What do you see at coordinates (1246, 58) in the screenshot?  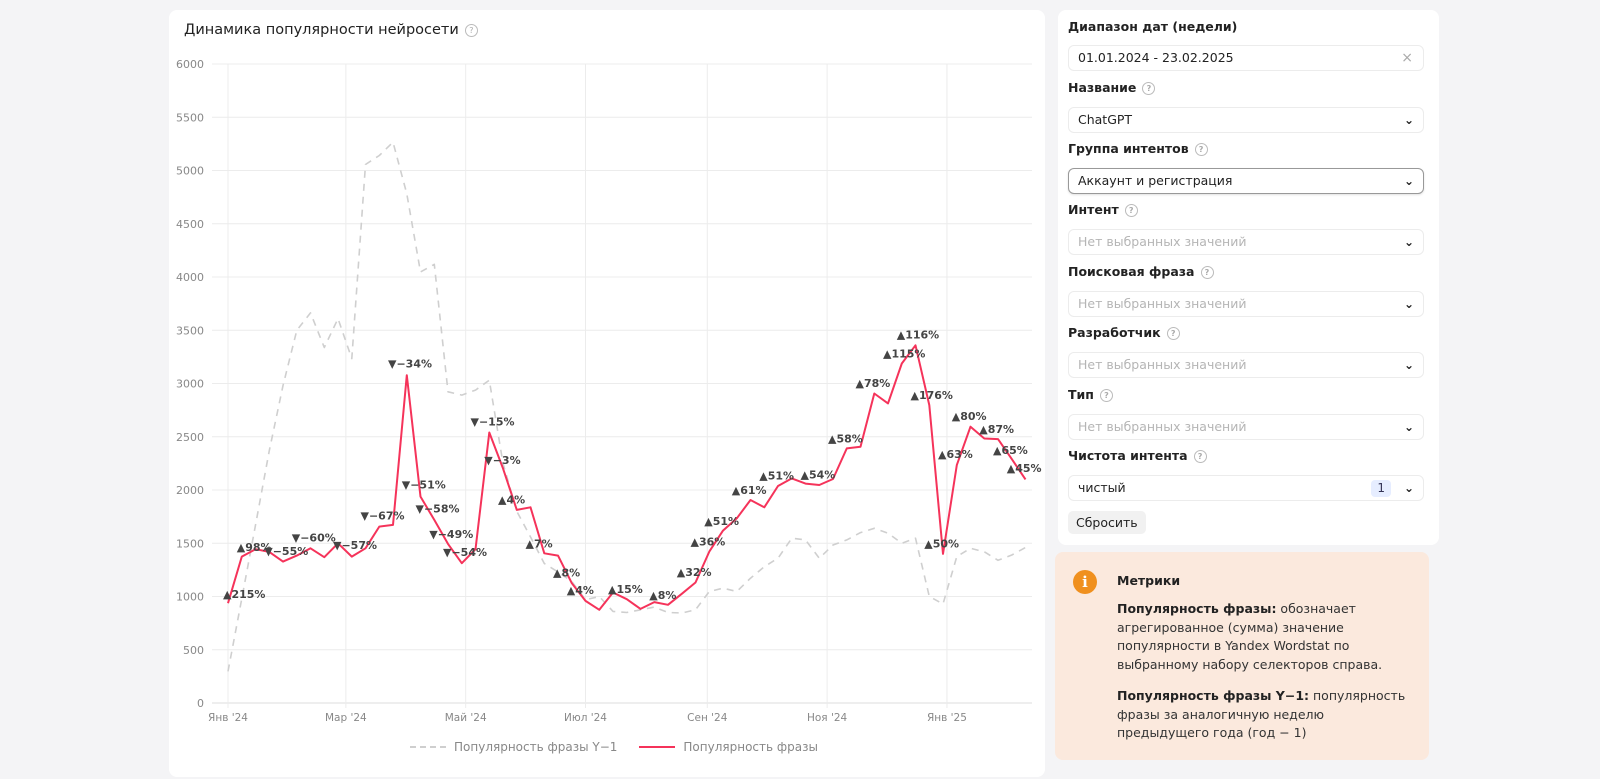 I see `date-range-input: 01.01.2024 - 23.02.2025 ×` at bounding box center [1246, 58].